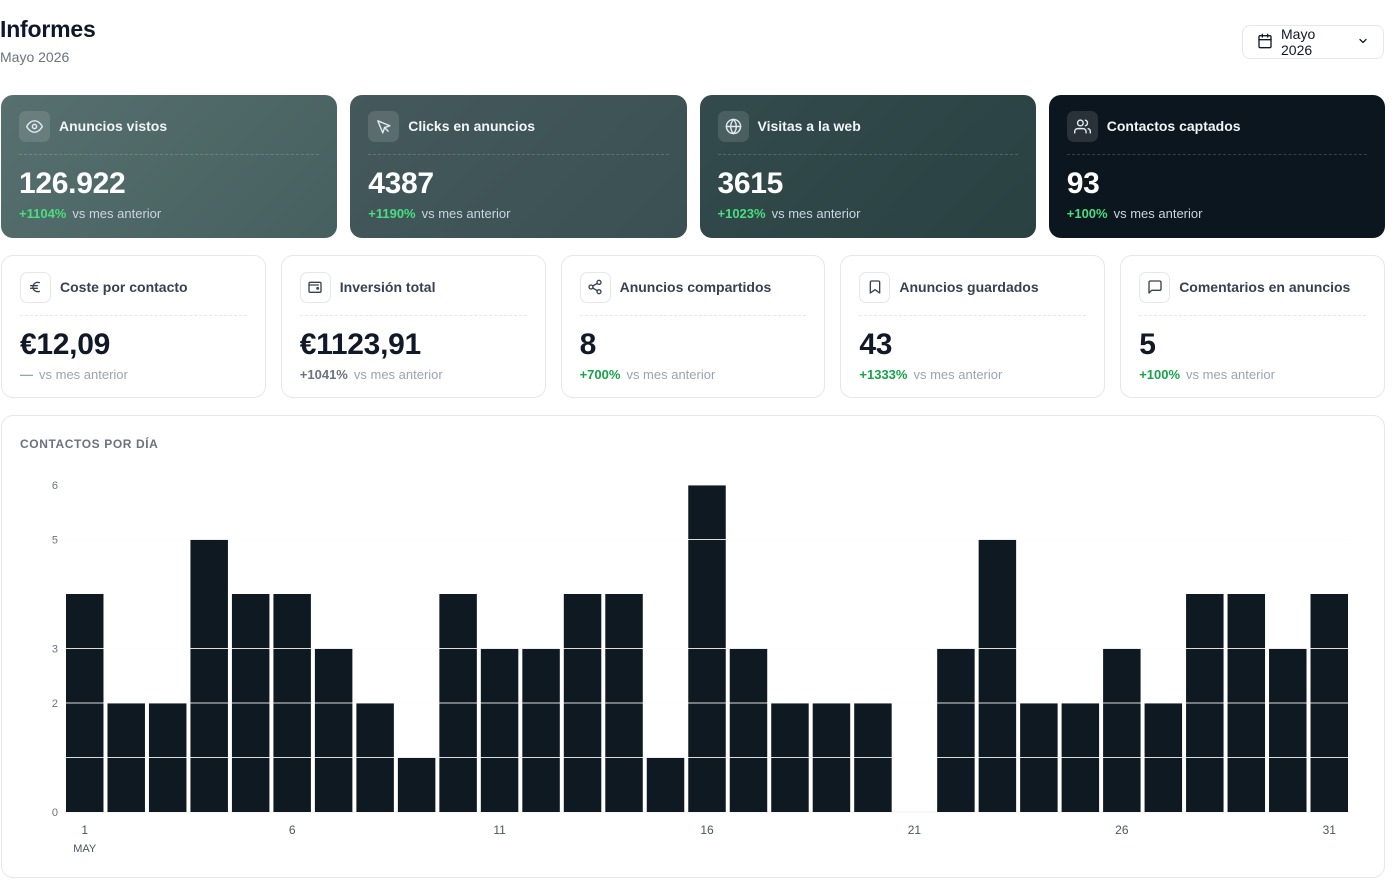 The width and height of the screenshot is (1400, 885). Describe the element at coordinates (1155, 287) in the screenshot. I see `comment-icon` at that location.